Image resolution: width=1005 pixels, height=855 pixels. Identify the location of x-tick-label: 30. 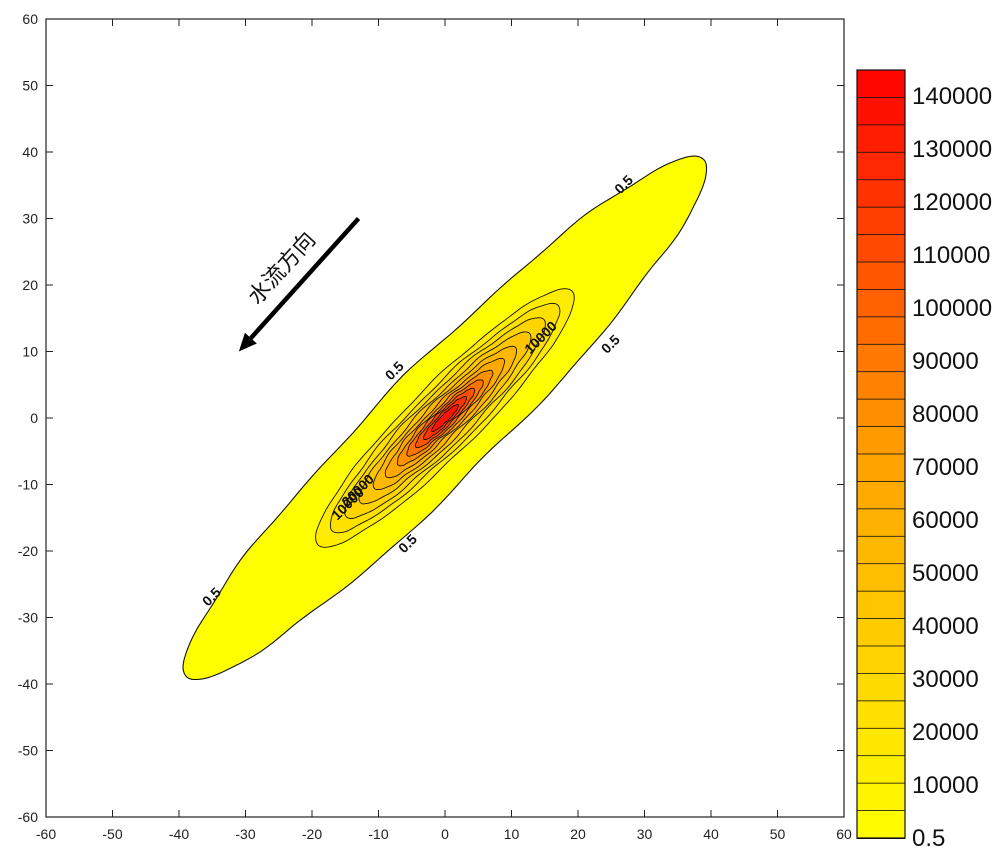
(645, 834).